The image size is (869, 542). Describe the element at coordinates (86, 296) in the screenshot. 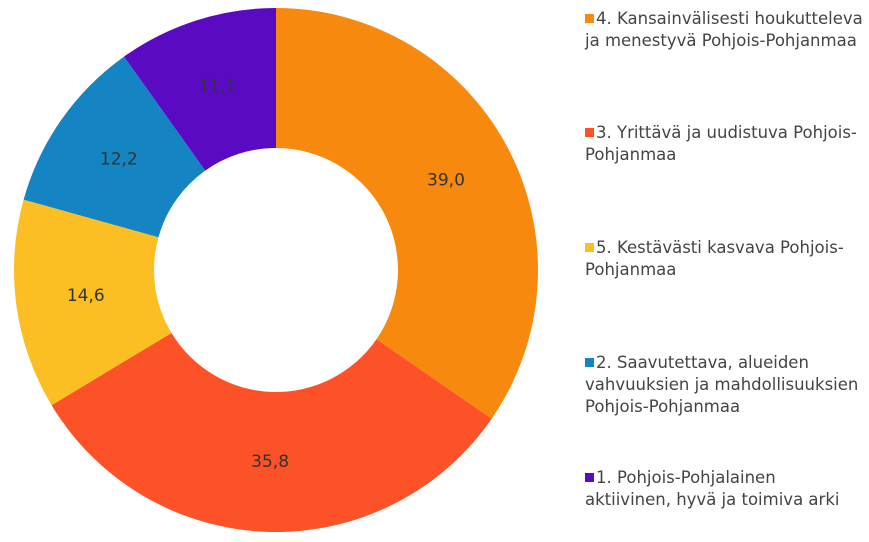

I see `value-label: 14,6` at that location.